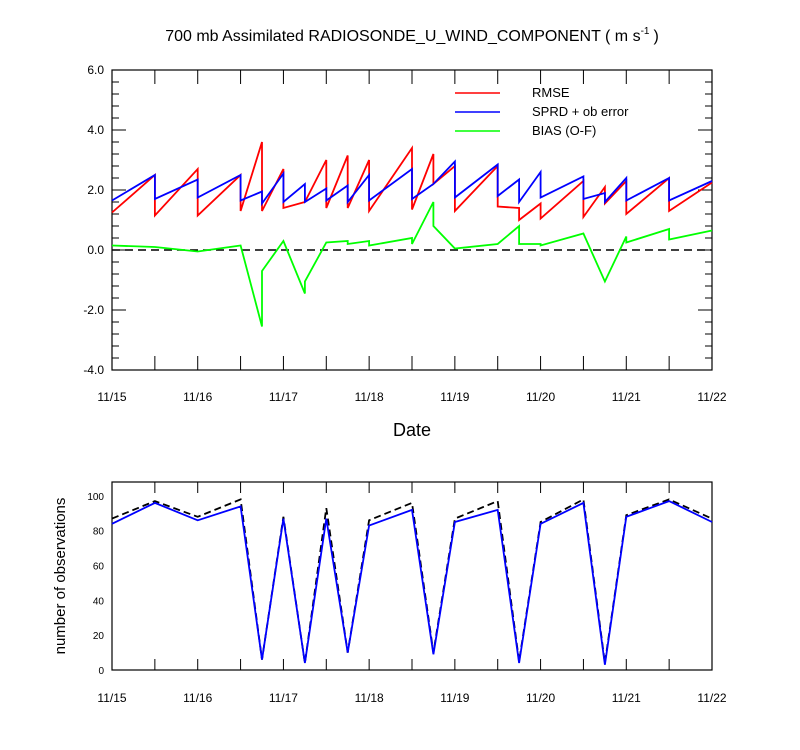  Describe the element at coordinates (95, 250) in the screenshot. I see `y-tick-label: 0.0` at that location.